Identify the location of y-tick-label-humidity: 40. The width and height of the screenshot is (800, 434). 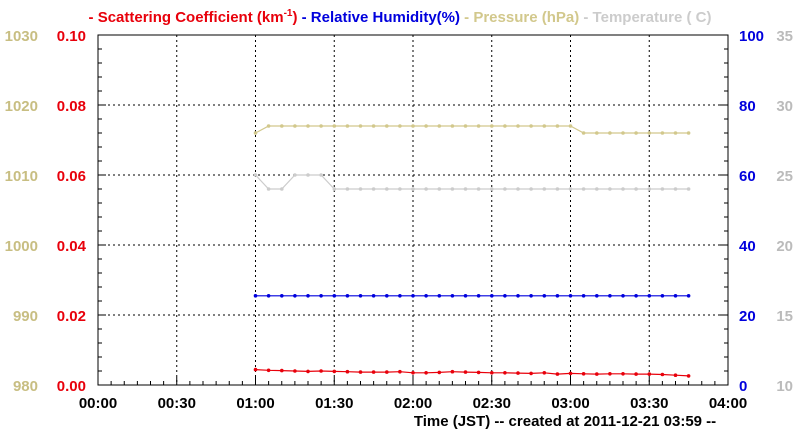
(747, 246).